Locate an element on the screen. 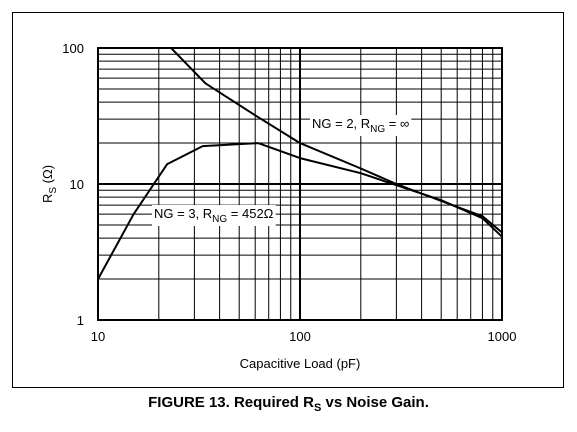 This screenshot has width=577, height=432. figure-caption: FIGURE 13. Required RS vs Noise Gain. is located at coordinates (288, 404).